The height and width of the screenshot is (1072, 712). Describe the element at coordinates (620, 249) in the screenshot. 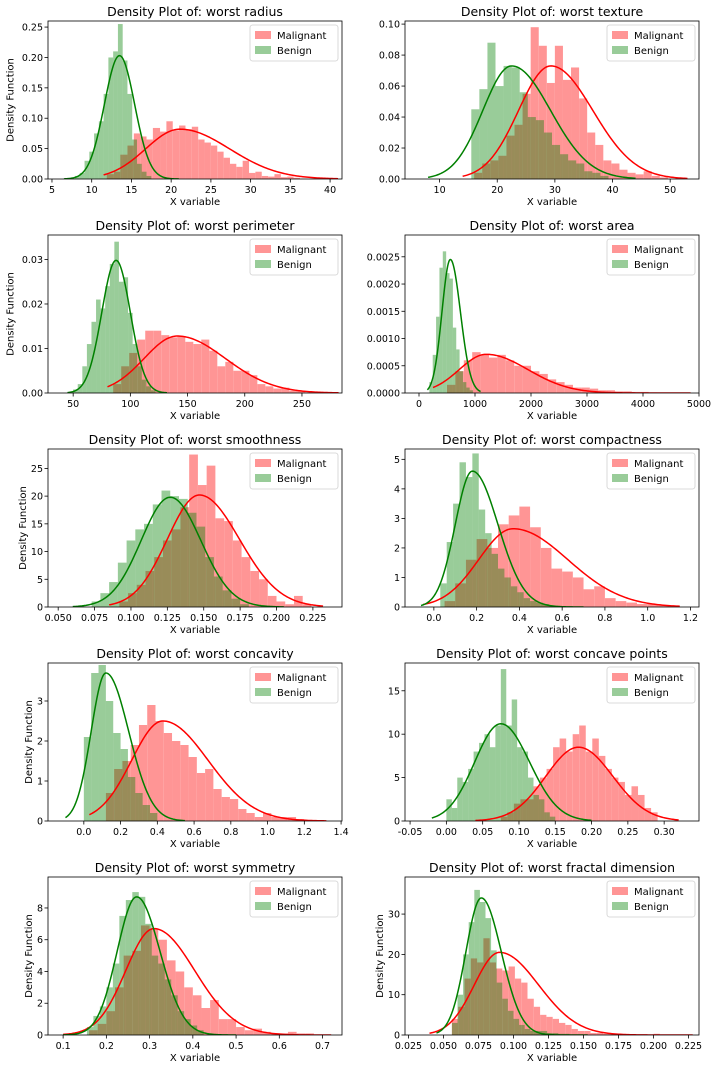

I see `malignant-legend-swatch` at that location.